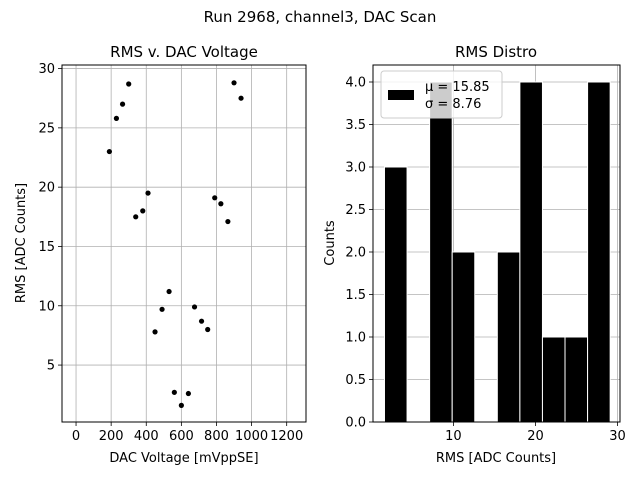 Image resolution: width=640 pixels, height=480 pixels. I want to click on legend-mu-label: μ = 15.85, so click(457, 87).